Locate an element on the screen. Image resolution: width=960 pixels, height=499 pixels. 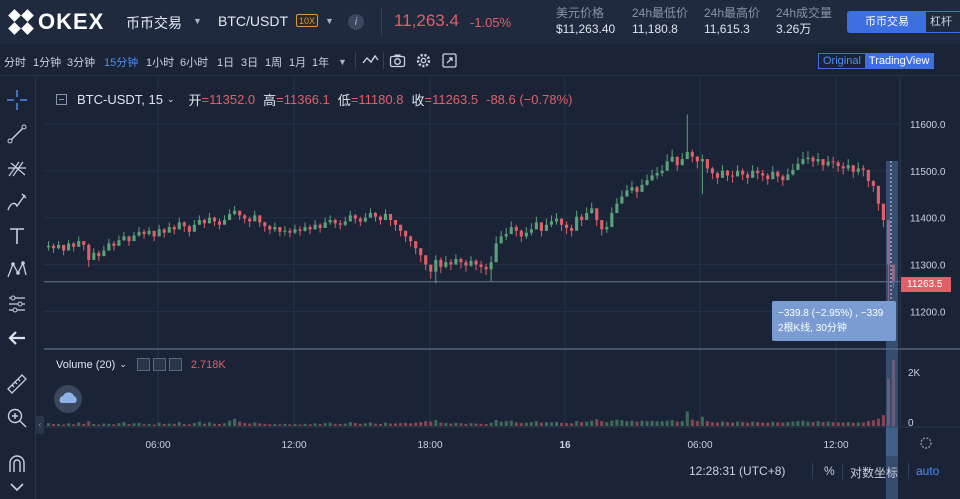
auto-scale-button: auto is located at coordinates (928, 471).